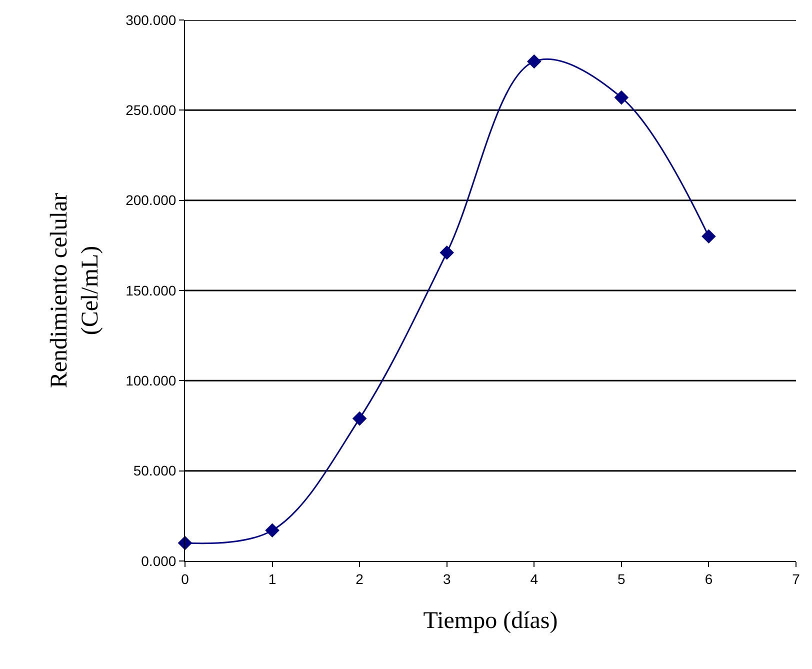 This screenshot has width=812, height=669. I want to click on x-tick-label: 0, so click(185, 578).